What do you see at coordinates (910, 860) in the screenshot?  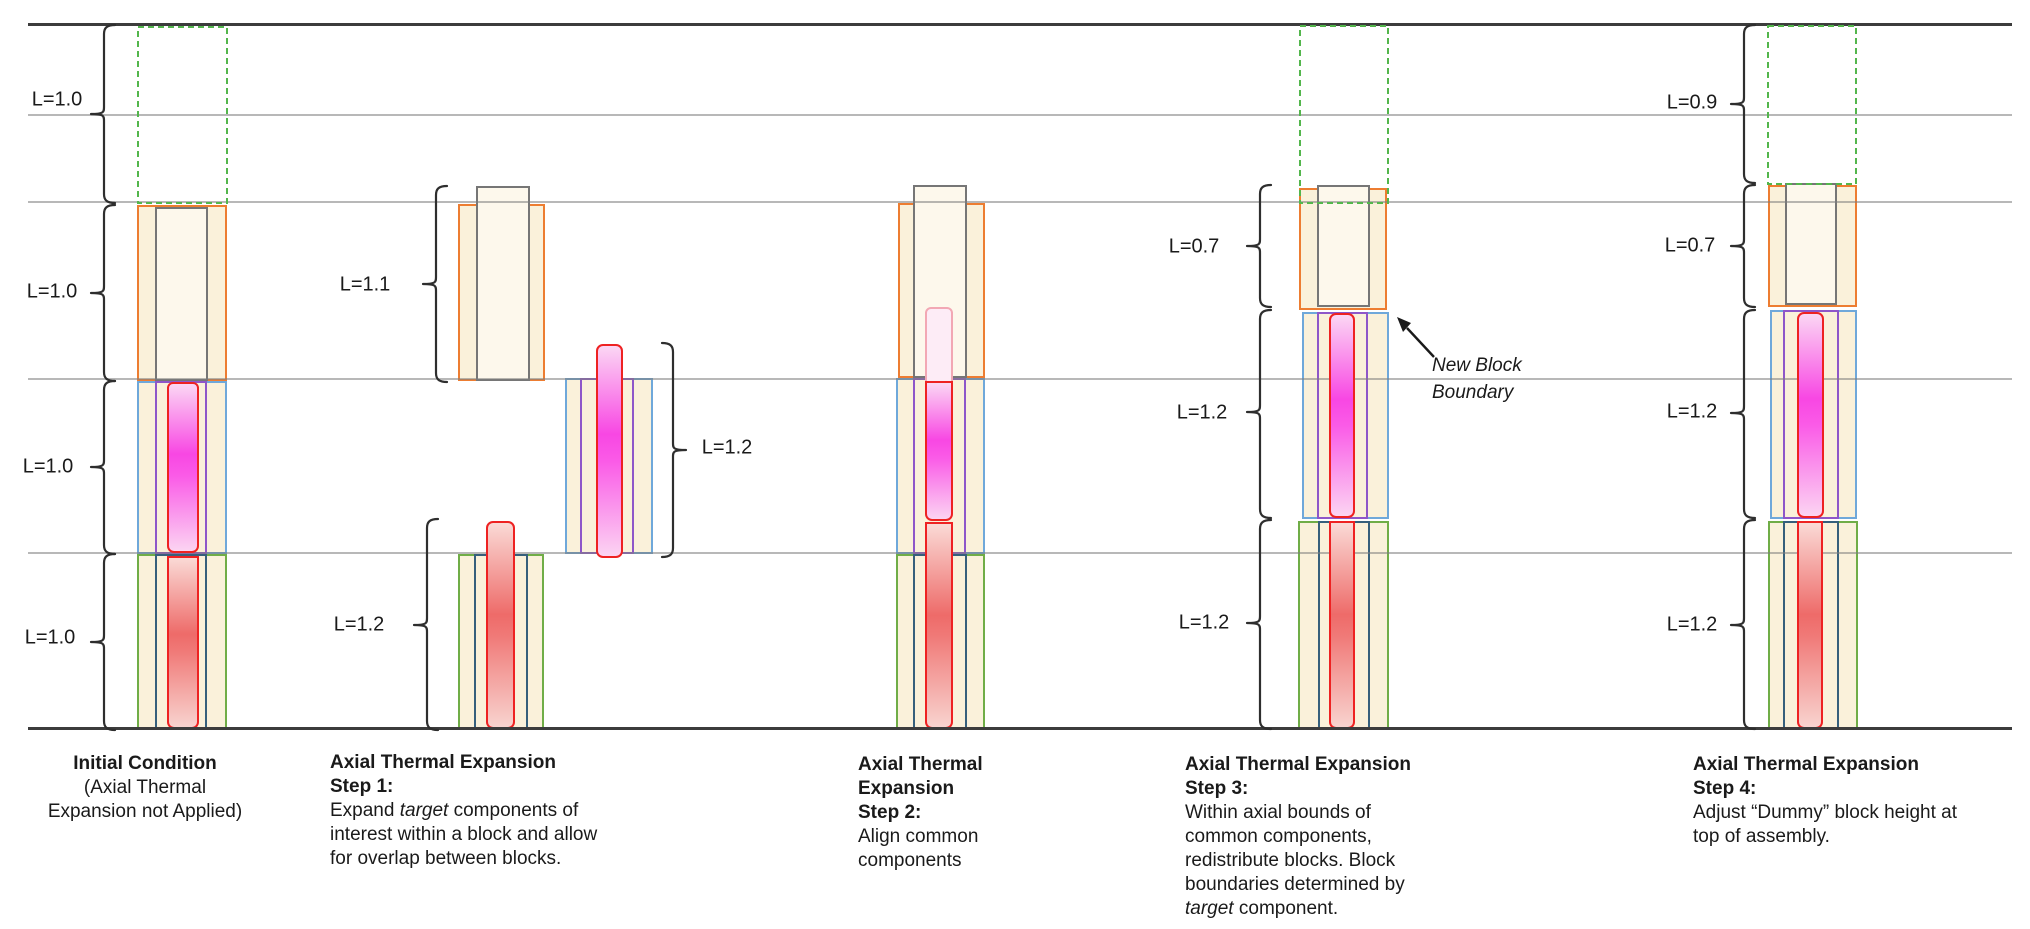 I see `caption-text: components` at bounding box center [910, 860].